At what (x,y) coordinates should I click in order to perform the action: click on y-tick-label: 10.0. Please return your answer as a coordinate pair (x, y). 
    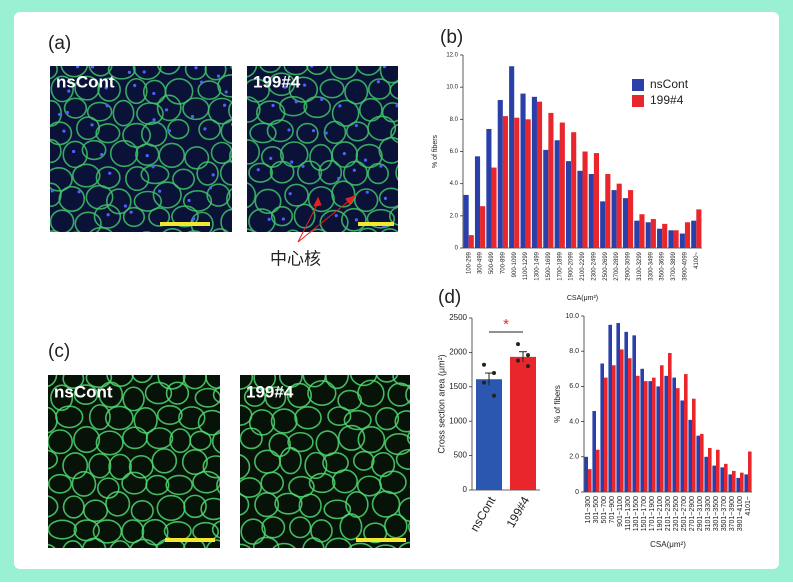
    Looking at the image, I should click on (572, 316).